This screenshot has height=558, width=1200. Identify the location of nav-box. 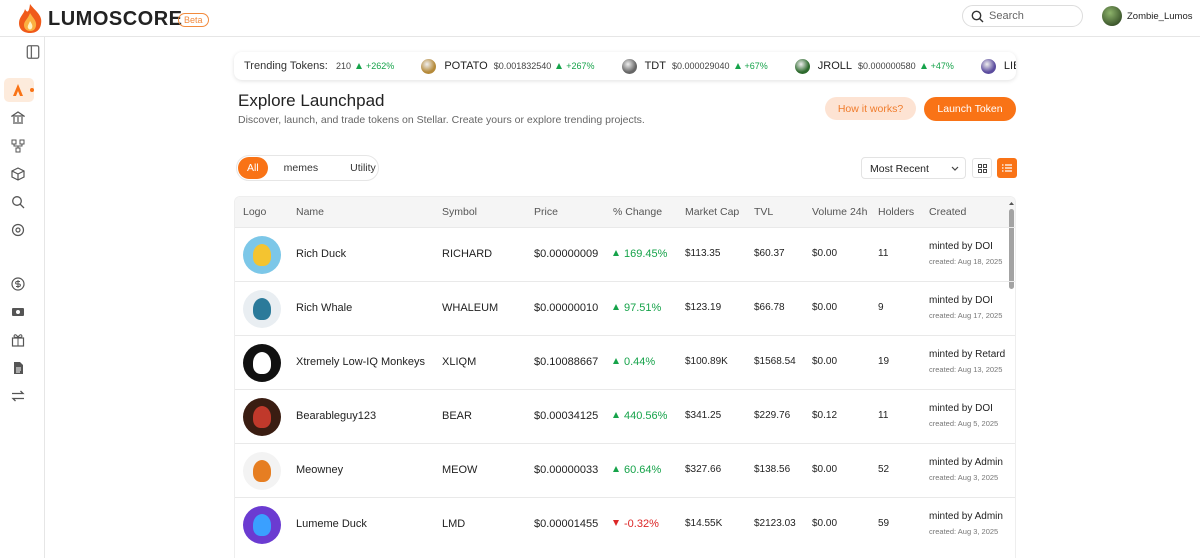
(18, 174).